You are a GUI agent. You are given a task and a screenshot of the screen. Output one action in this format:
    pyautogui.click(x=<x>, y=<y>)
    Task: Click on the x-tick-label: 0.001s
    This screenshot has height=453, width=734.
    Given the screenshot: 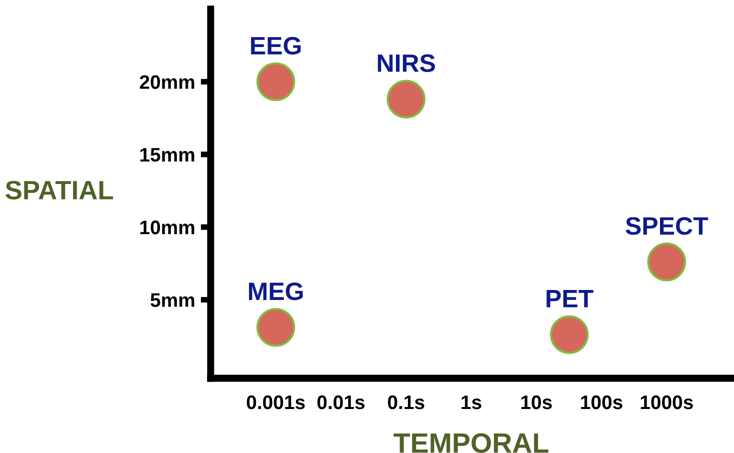 What is the action you would take?
    pyautogui.click(x=275, y=402)
    